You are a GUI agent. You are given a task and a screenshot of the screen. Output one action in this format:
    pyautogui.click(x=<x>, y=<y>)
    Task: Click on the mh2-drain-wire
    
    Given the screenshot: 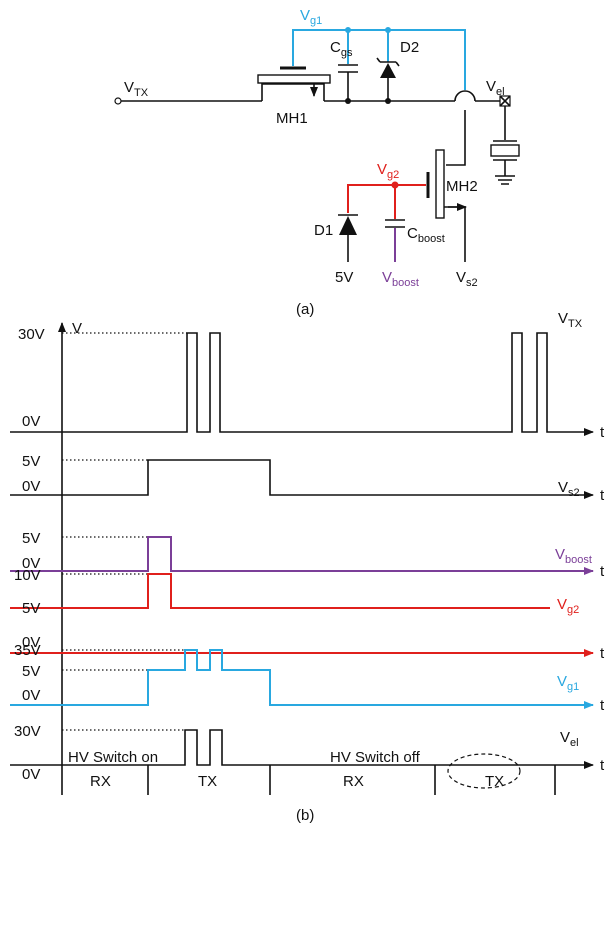 What is the action you would take?
    pyautogui.click(x=456, y=138)
    